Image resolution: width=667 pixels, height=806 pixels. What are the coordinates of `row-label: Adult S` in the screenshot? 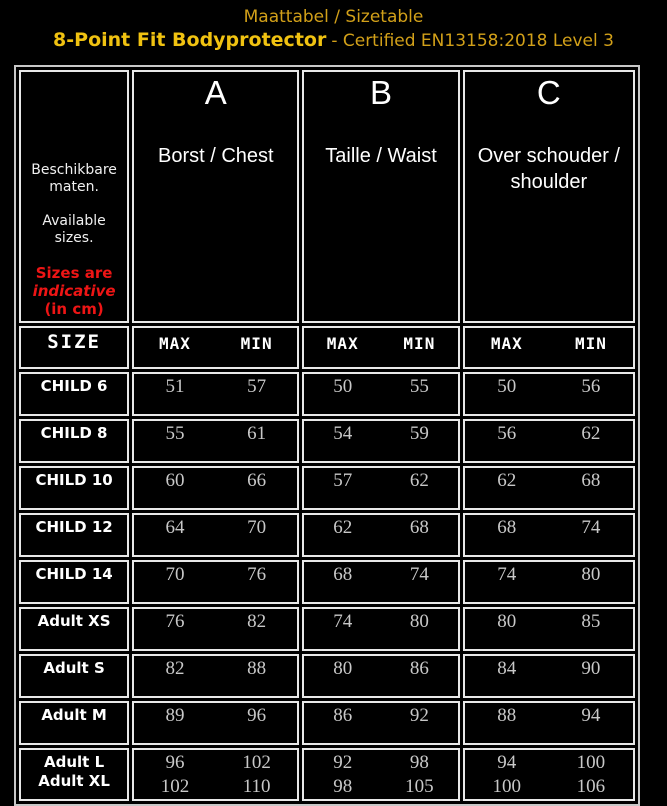 It's located at (74, 676).